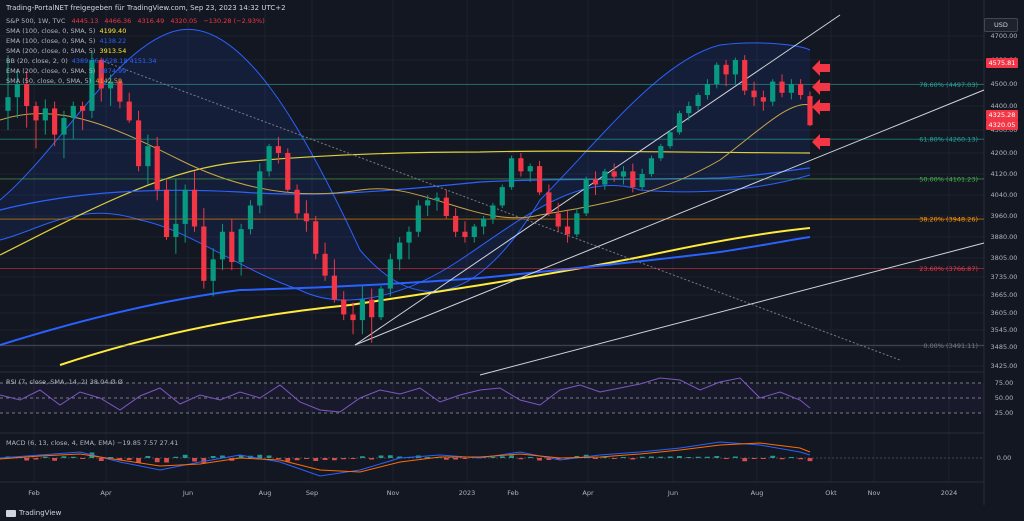  Describe the element at coordinates (135, 51) in the screenshot. I see `indicator-row: SMA (200, close, 0, SMA, 5) 3913.54` at that location.